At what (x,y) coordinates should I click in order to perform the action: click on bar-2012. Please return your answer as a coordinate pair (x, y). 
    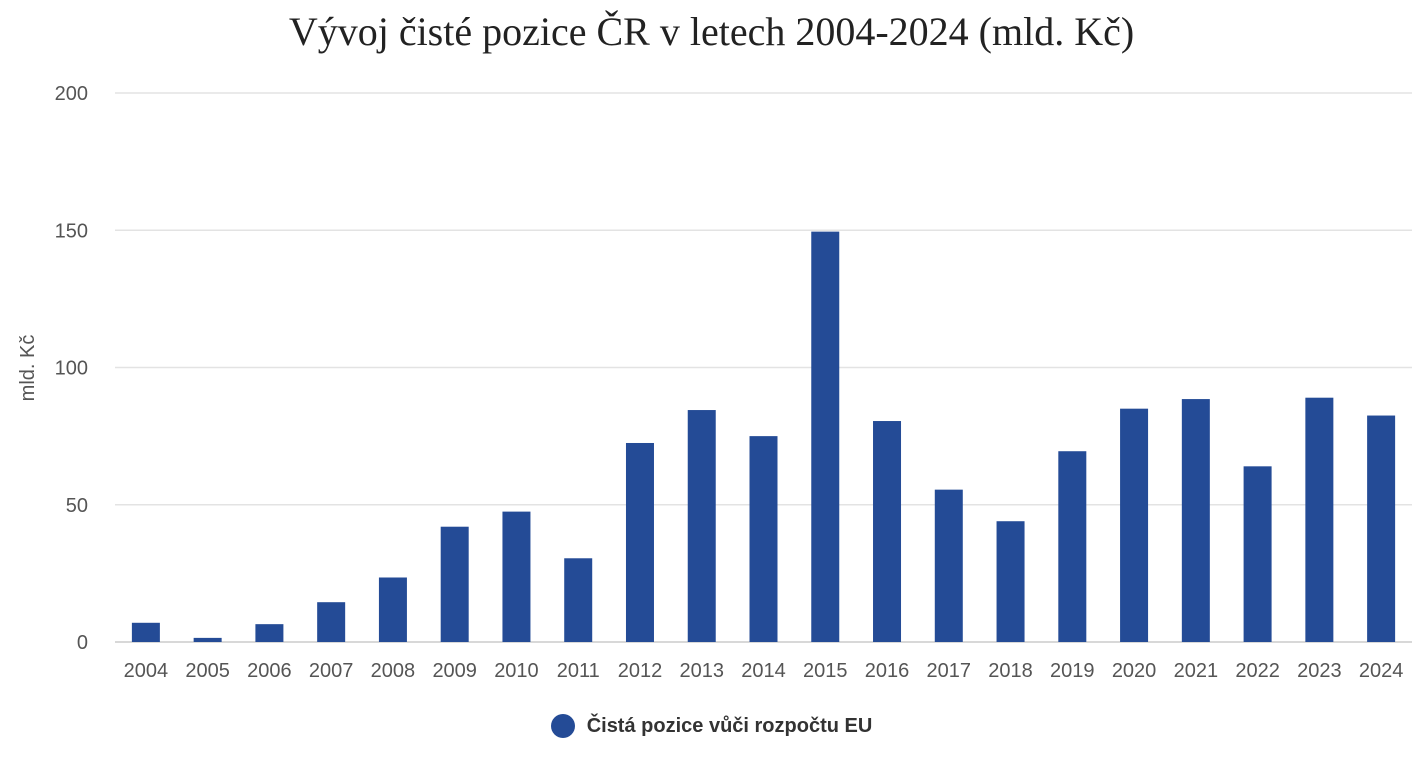
    Looking at the image, I should click on (639, 542).